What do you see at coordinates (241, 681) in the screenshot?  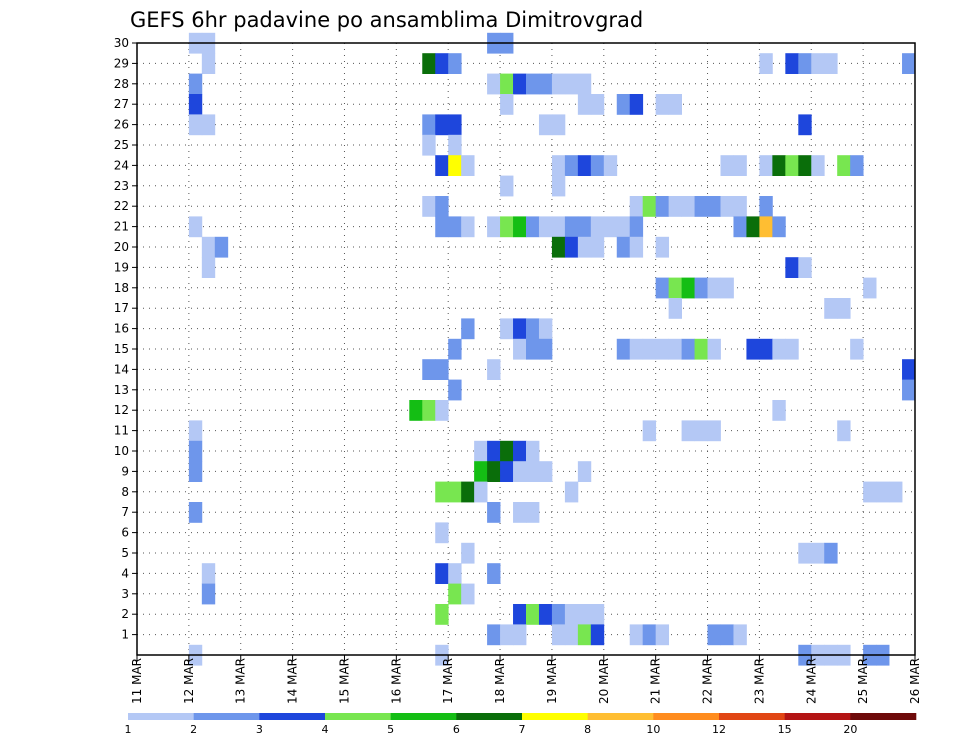 I see `x-tick-label: 13 MAR` at bounding box center [241, 681].